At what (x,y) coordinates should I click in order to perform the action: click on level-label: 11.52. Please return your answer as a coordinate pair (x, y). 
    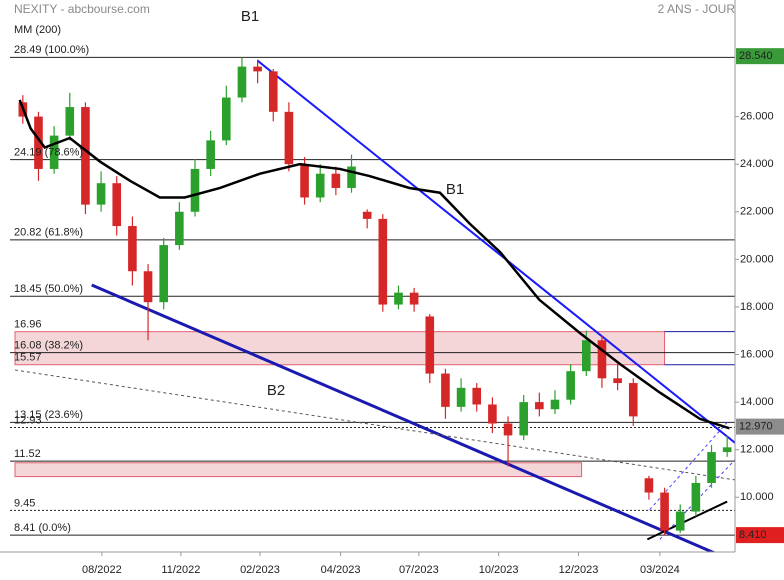
    Looking at the image, I should click on (27, 454).